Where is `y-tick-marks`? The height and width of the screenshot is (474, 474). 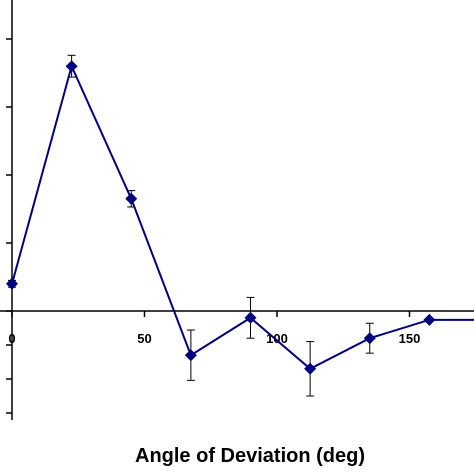 y-tick-marks is located at coordinates (9, 226).